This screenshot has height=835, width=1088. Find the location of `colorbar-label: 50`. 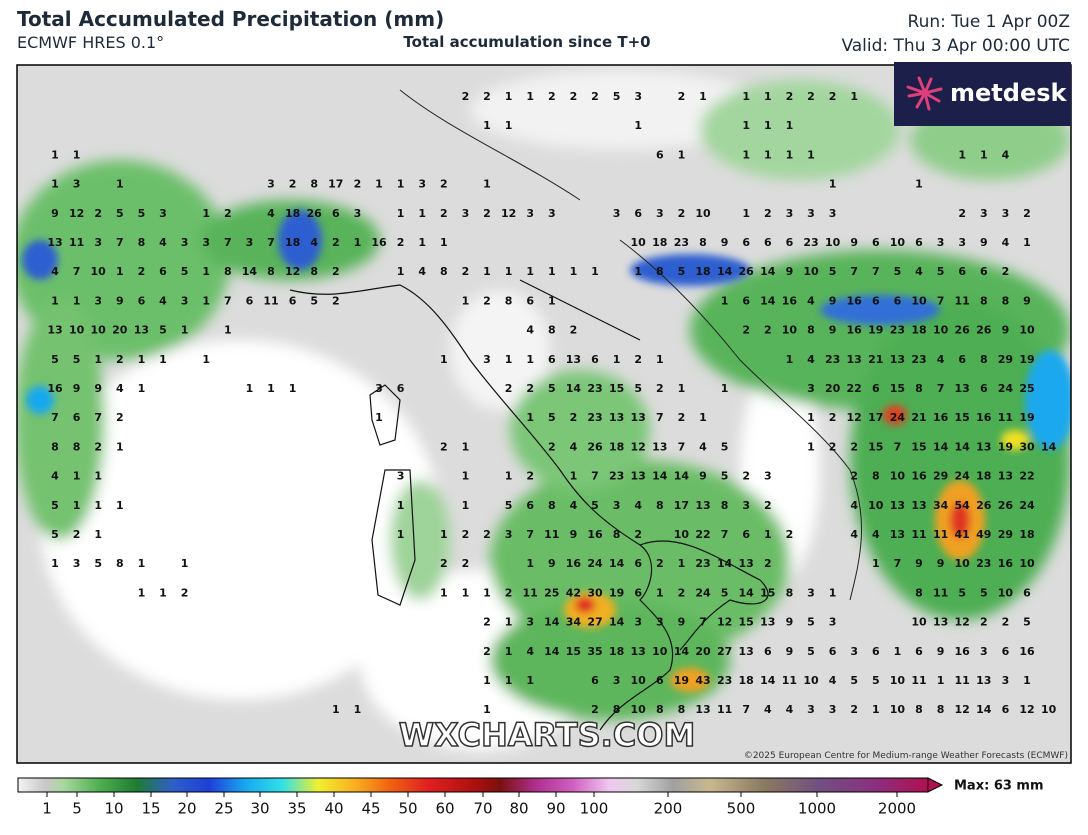

colorbar-label: 50 is located at coordinates (407, 809).